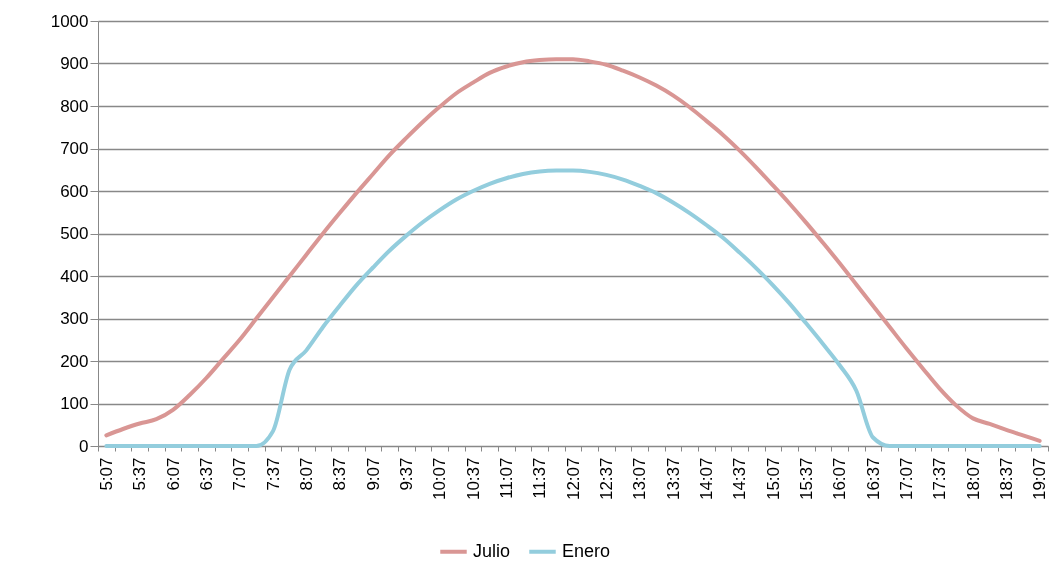 This screenshot has width=1058, height=579. I want to click on x-tick-label: 9:37, so click(406, 474).